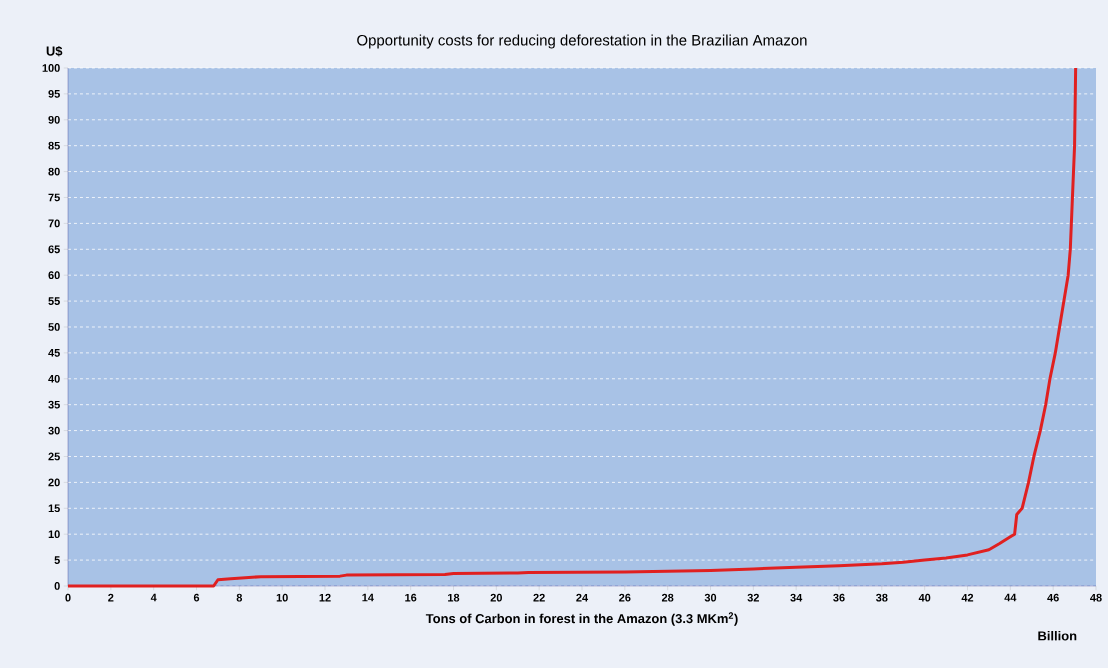 This screenshot has height=668, width=1108. I want to click on chart-title: Opportunity costs for reducing deforestation in the Brazilian Amazon, so click(582, 41).